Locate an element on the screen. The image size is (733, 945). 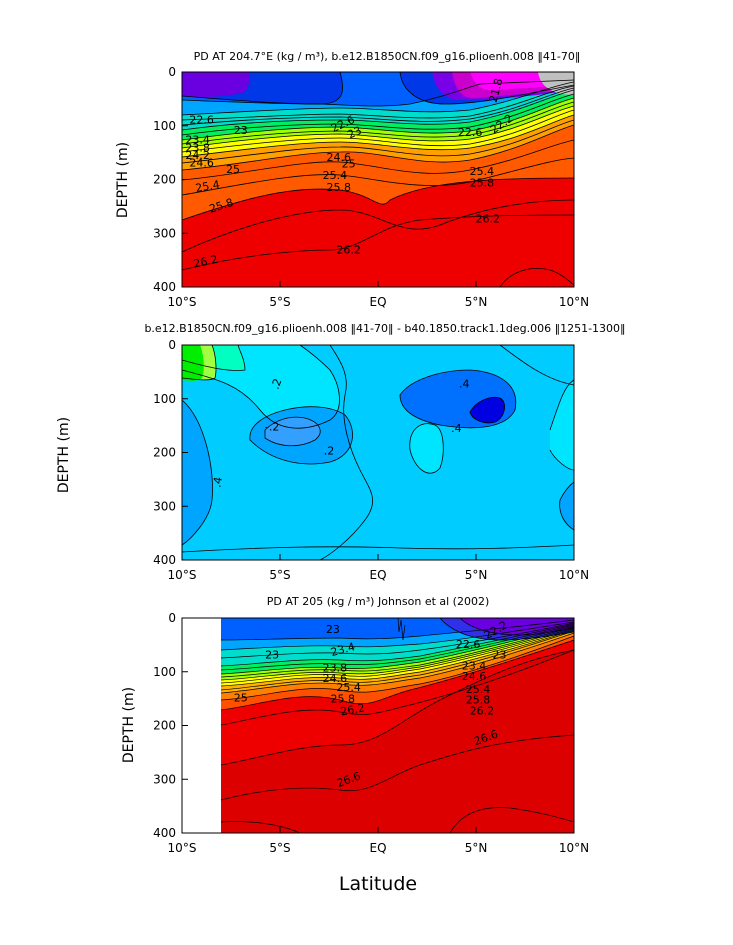
panel-2-contour-labels: .2 .2 -.2 .4 .4 .4 is located at coordinates (339, 433).